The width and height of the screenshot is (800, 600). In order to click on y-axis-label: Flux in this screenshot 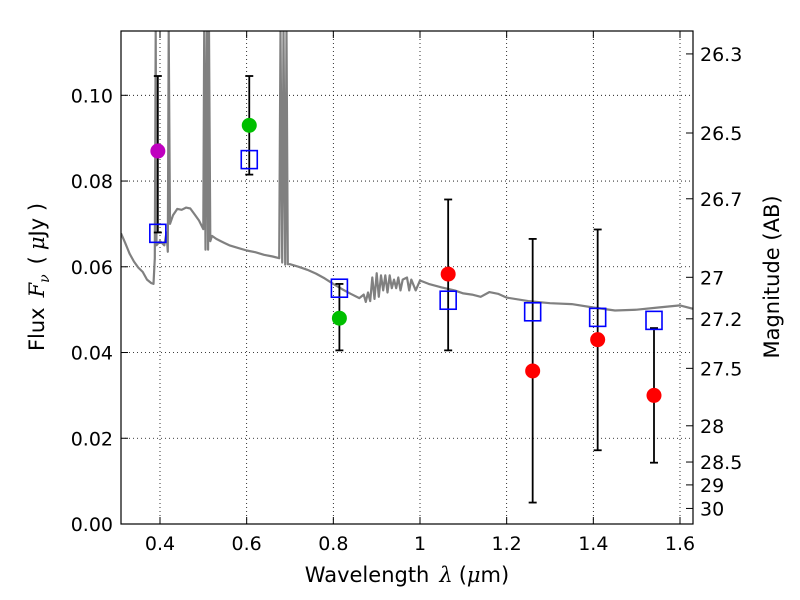, I will do `click(37, 329)`.